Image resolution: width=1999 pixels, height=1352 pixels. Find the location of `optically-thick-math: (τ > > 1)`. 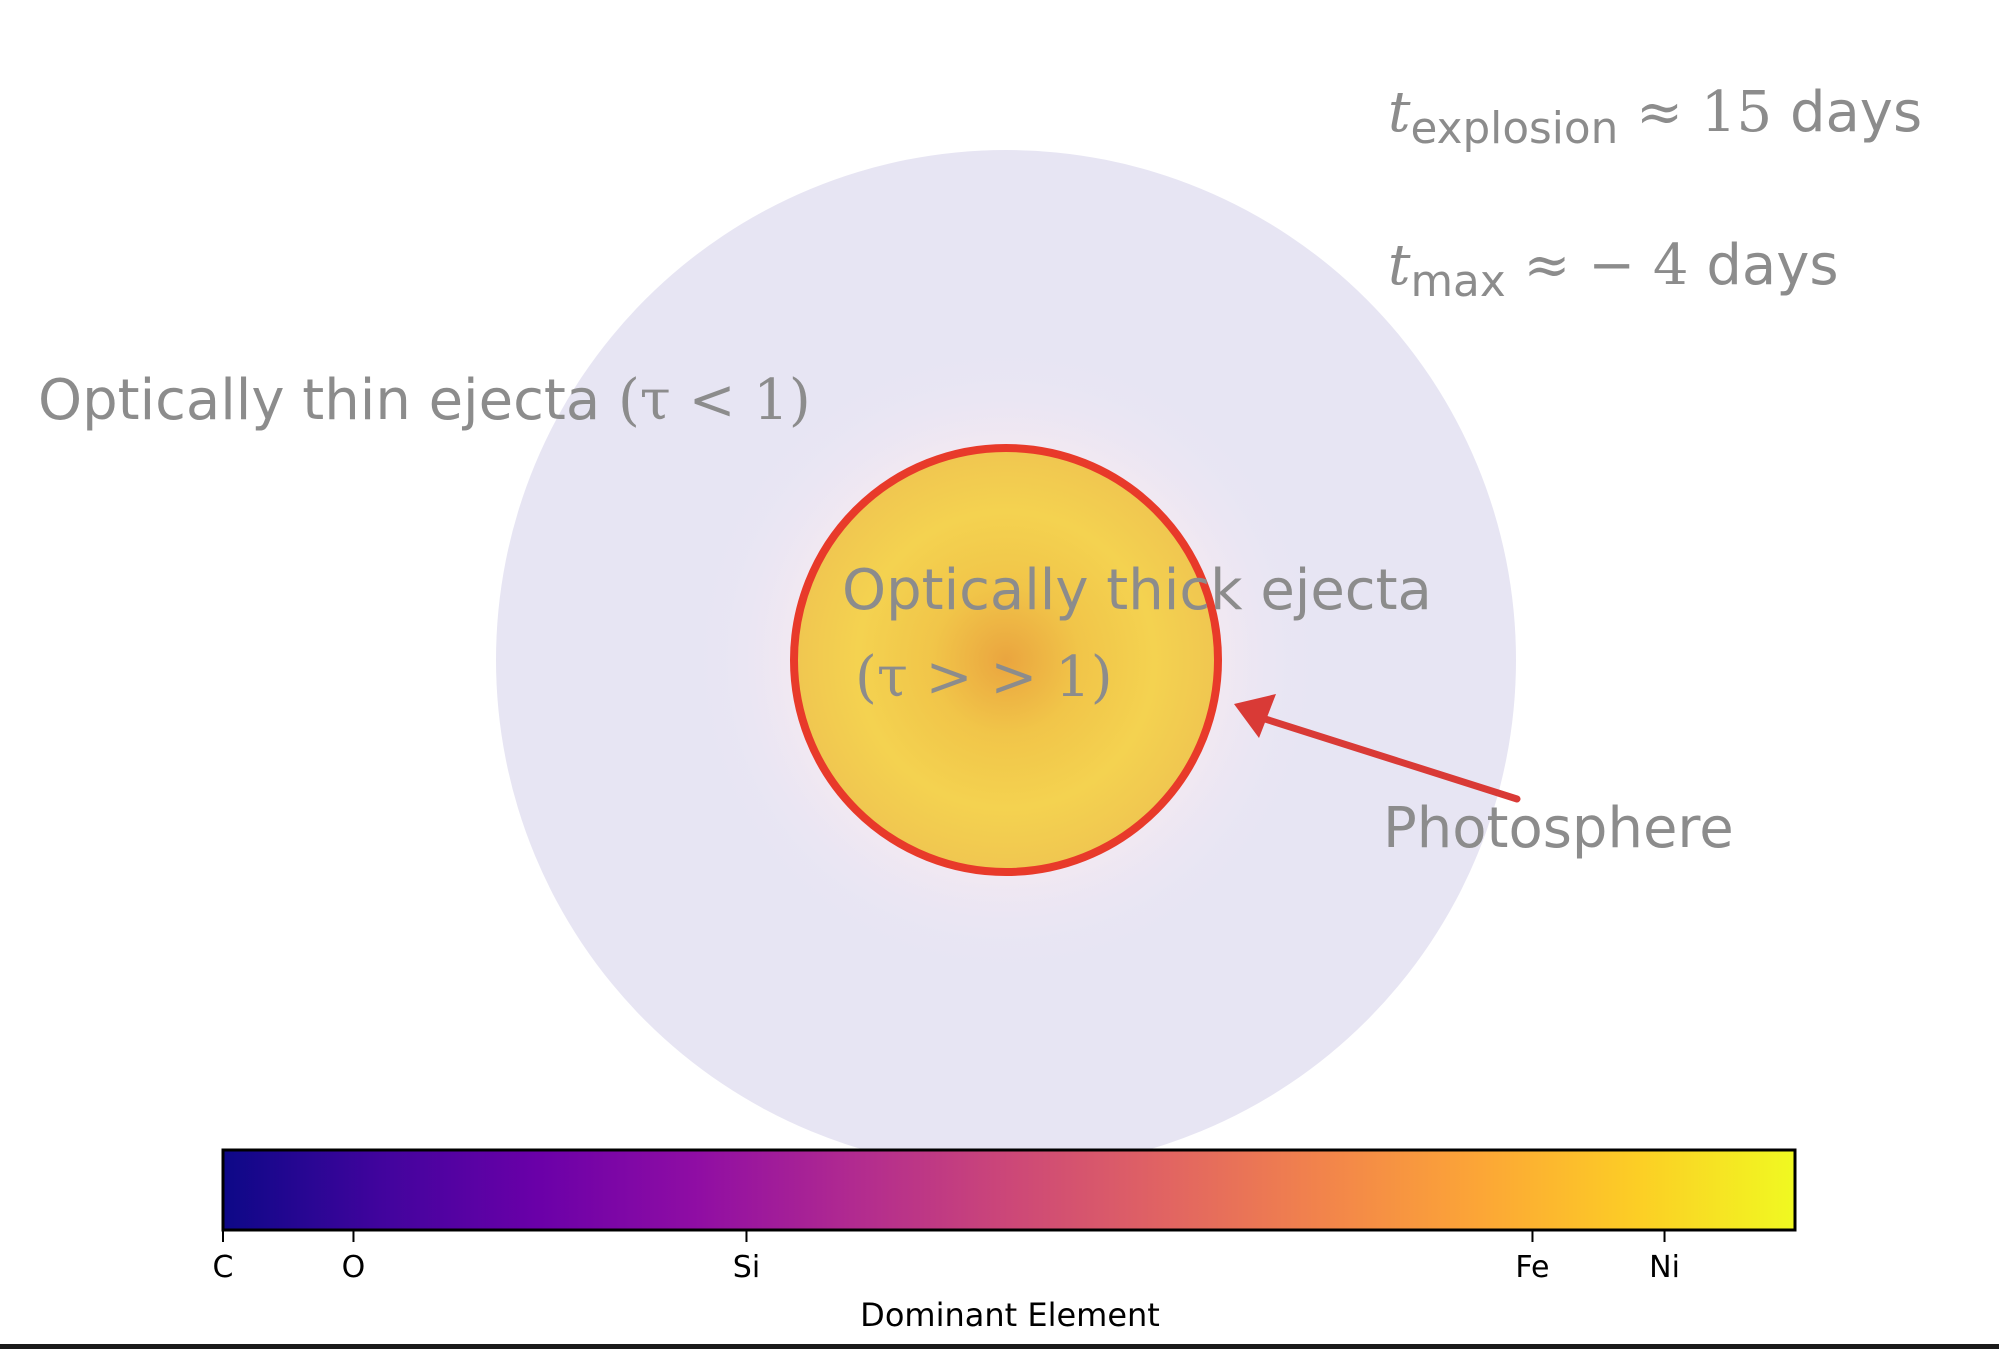

optically-thick-math: (τ > > 1) is located at coordinates (984, 677).